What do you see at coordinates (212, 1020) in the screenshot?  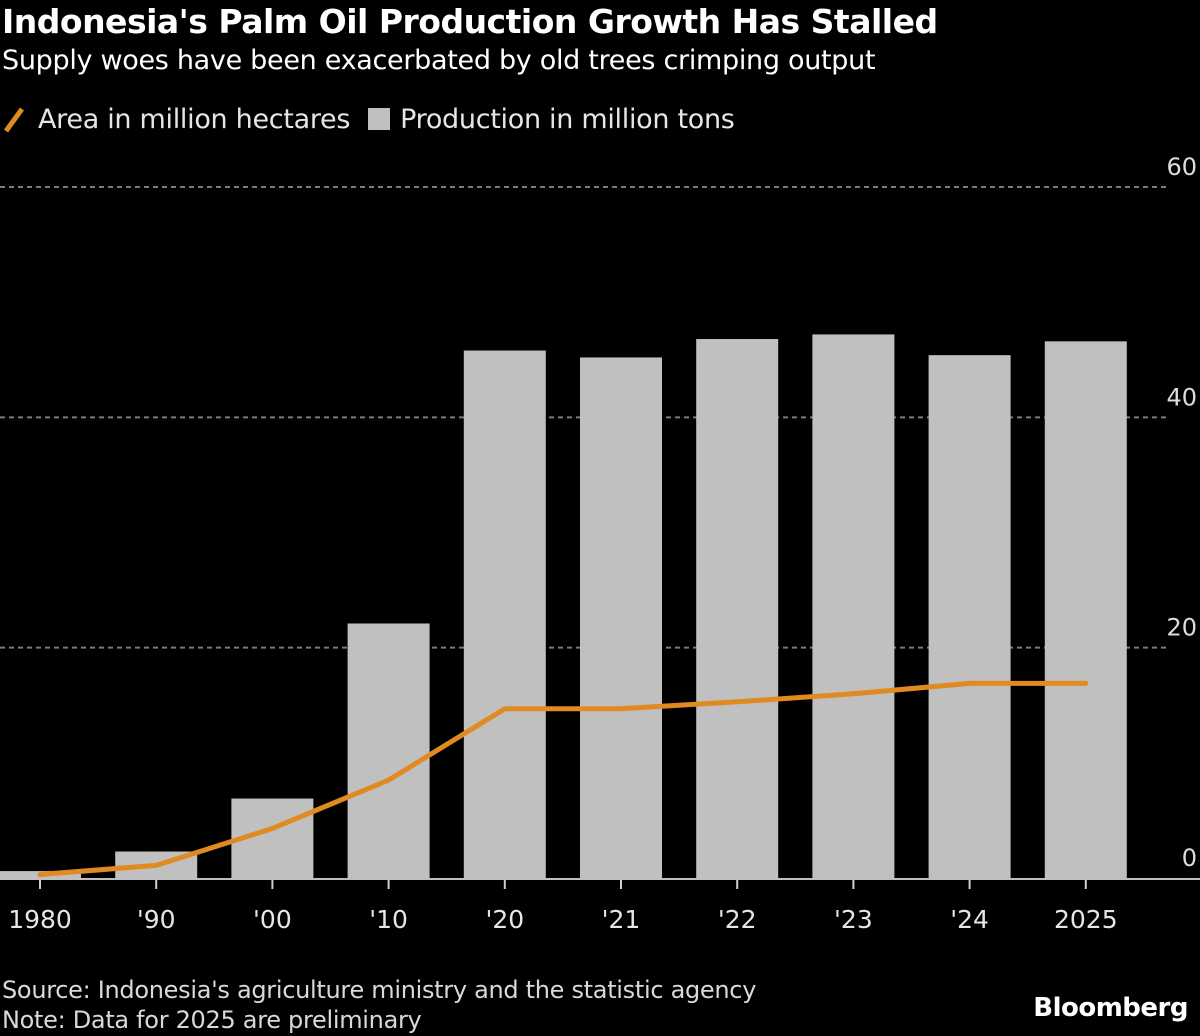 I see `note-text: Note: Data for 2025 are preliminary` at bounding box center [212, 1020].